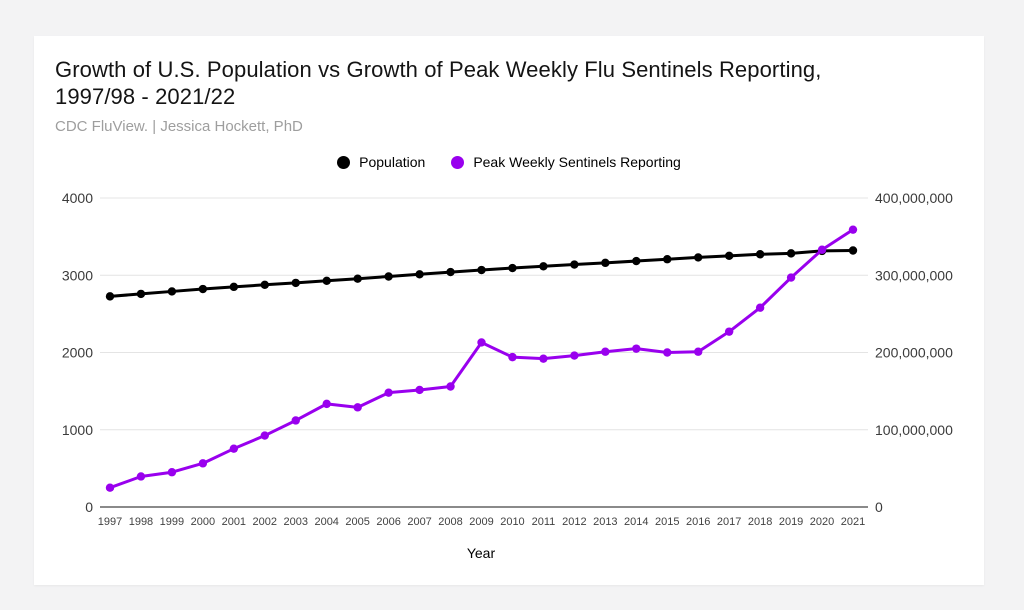 Image resolution: width=1024 pixels, height=610 pixels. Describe the element at coordinates (264, 285) in the screenshot. I see `data-point-population-2002` at that location.